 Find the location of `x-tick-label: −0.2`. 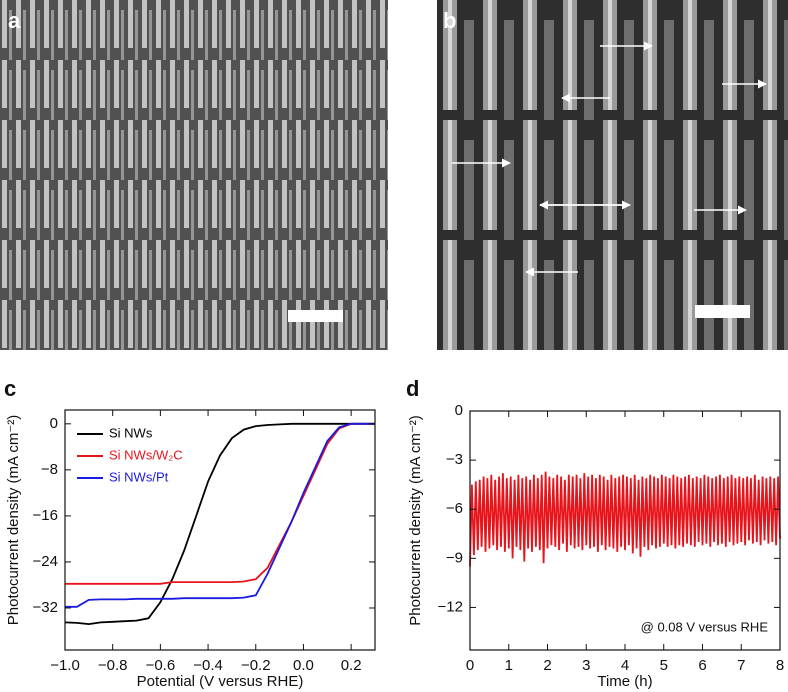

x-tick-label: −0.2 is located at coordinates (256, 665).